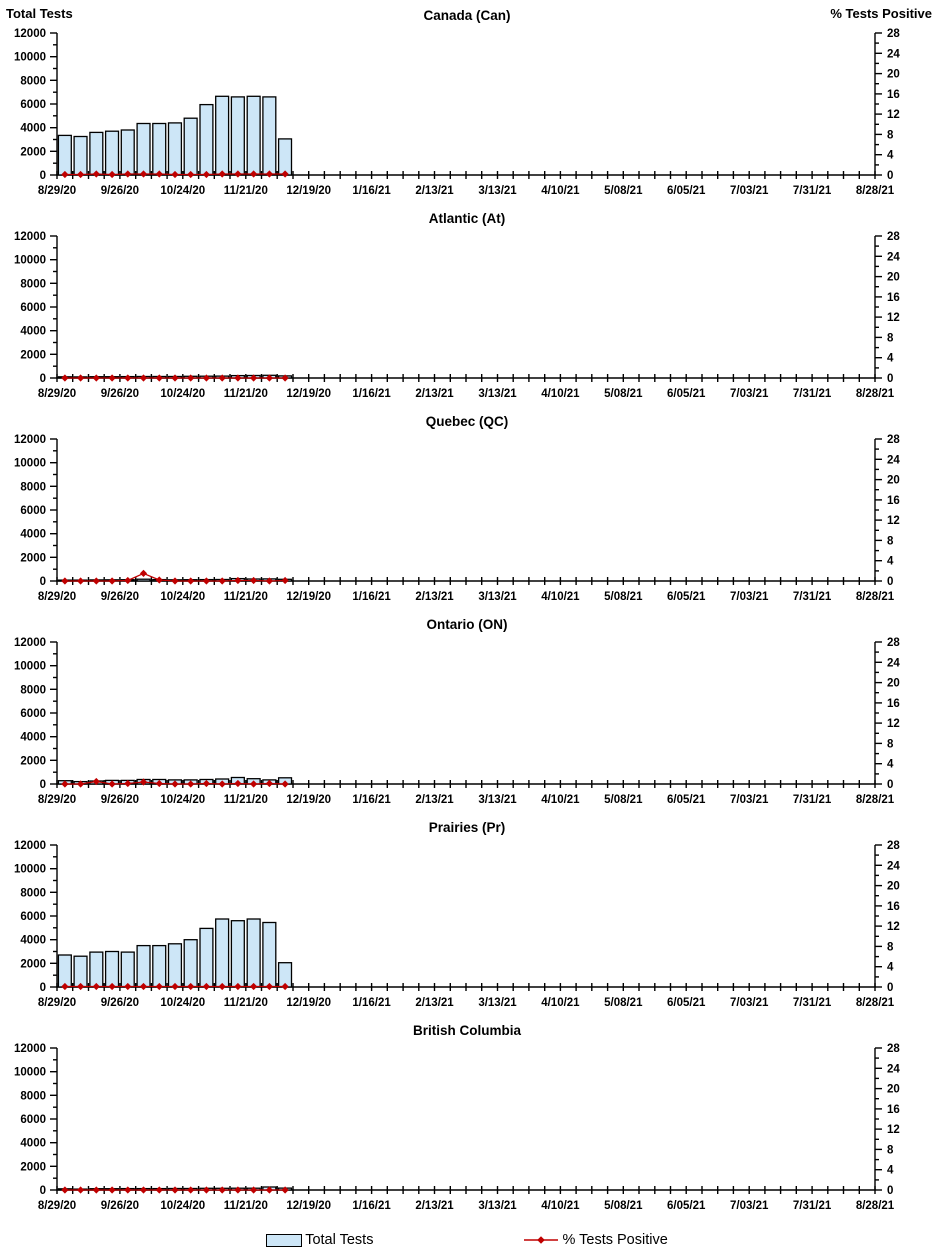 The height and width of the screenshot is (1258, 934). Describe the element at coordinates (467, 624) in the screenshot. I see `panel-title-ontario: Ontario (ON)` at that location.